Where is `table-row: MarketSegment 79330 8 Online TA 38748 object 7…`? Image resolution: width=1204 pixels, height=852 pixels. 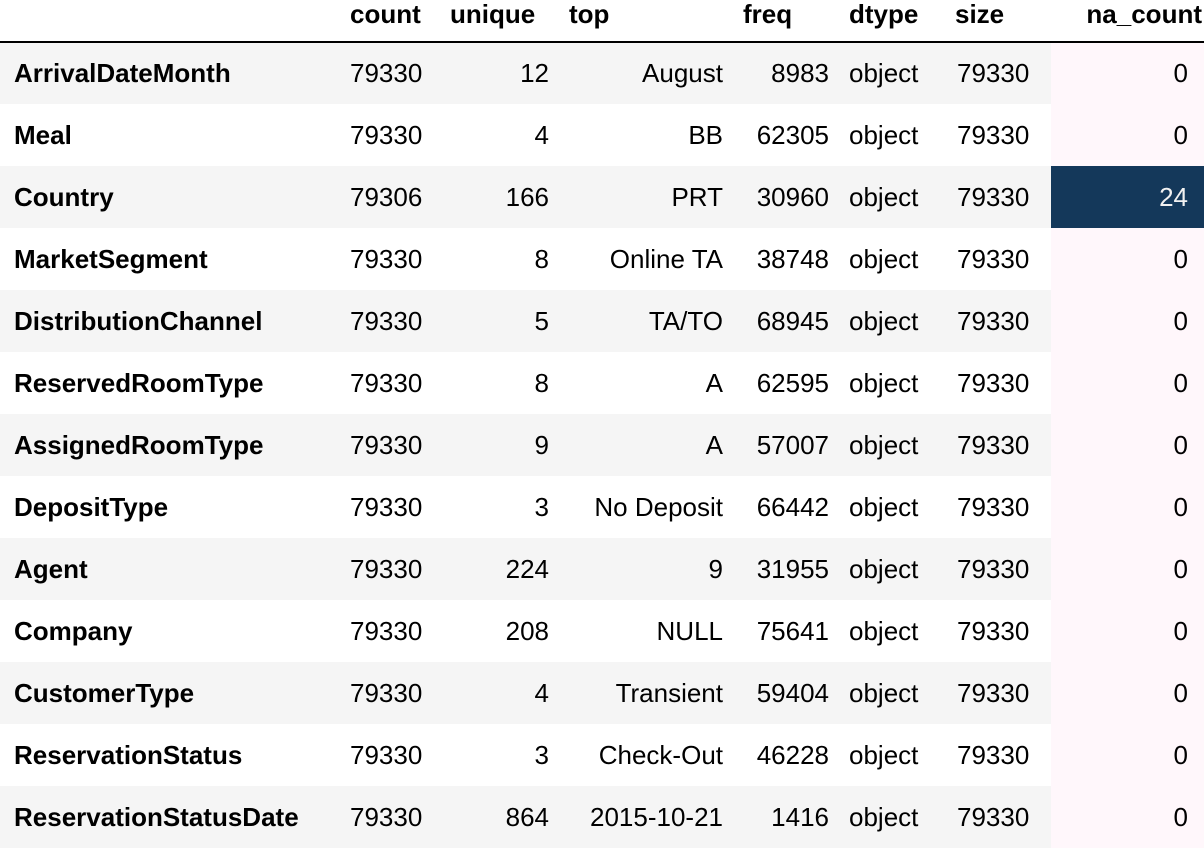 table-row: MarketSegment 79330 8 Online TA 38748 object 7… is located at coordinates (602, 259).